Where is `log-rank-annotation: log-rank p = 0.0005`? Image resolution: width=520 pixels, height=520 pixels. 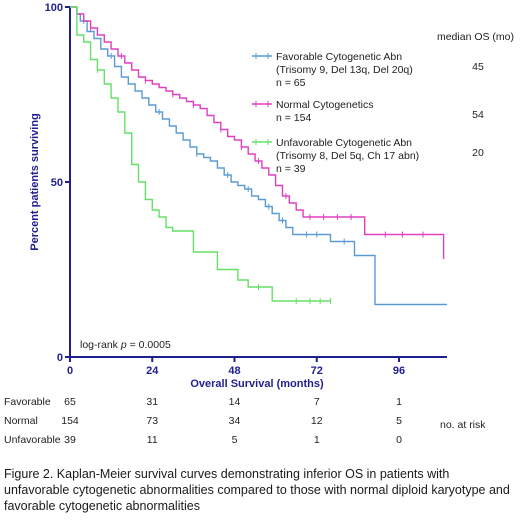
log-rank-annotation: log-rank p = 0.0005 is located at coordinates (125, 345).